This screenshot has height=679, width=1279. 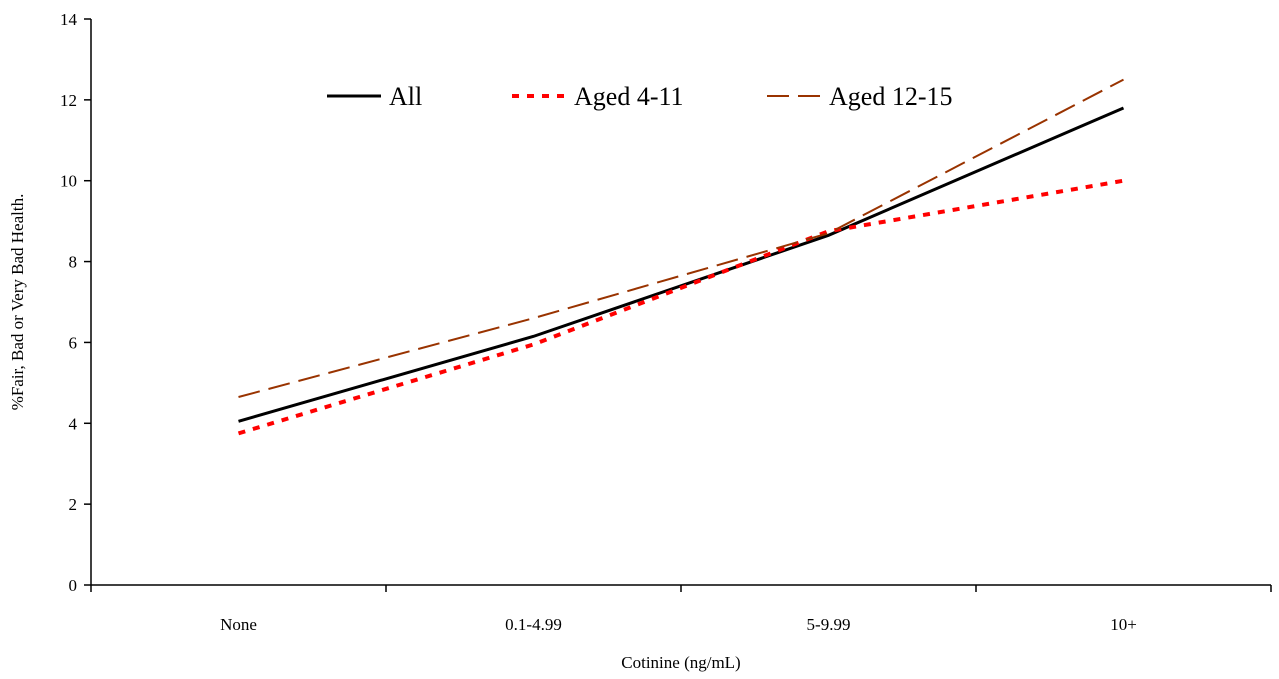 What do you see at coordinates (68, 100) in the screenshot?
I see `y-tick-label: 12` at bounding box center [68, 100].